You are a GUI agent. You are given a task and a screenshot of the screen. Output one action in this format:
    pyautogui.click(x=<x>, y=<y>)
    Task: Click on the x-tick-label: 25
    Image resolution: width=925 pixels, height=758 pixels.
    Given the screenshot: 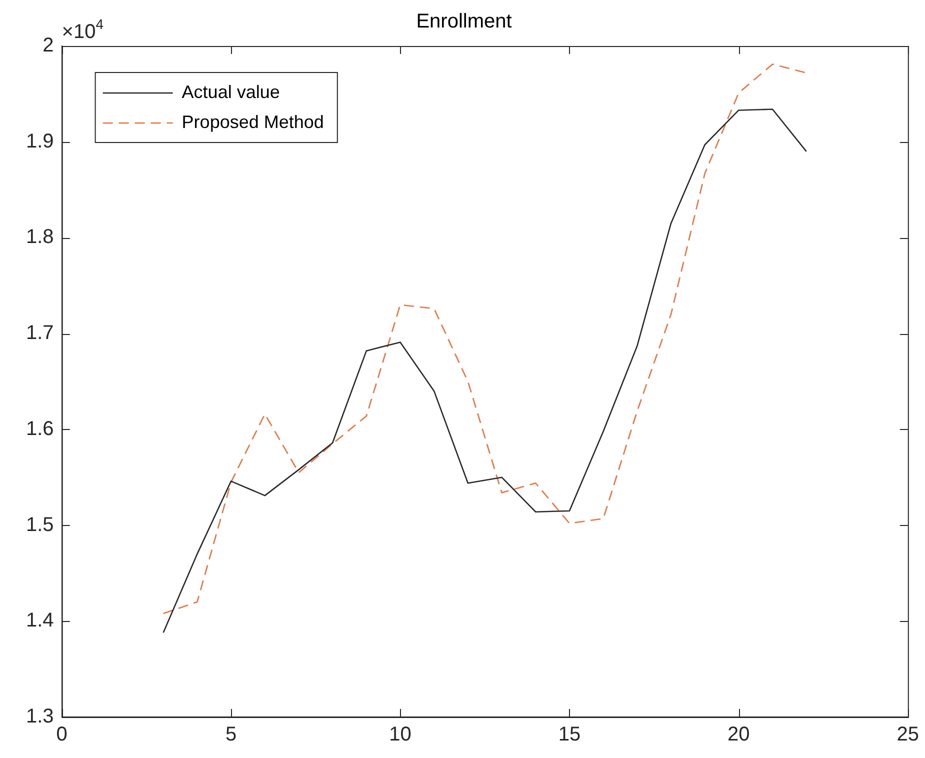 What is the action you would take?
    pyautogui.click(x=907, y=735)
    